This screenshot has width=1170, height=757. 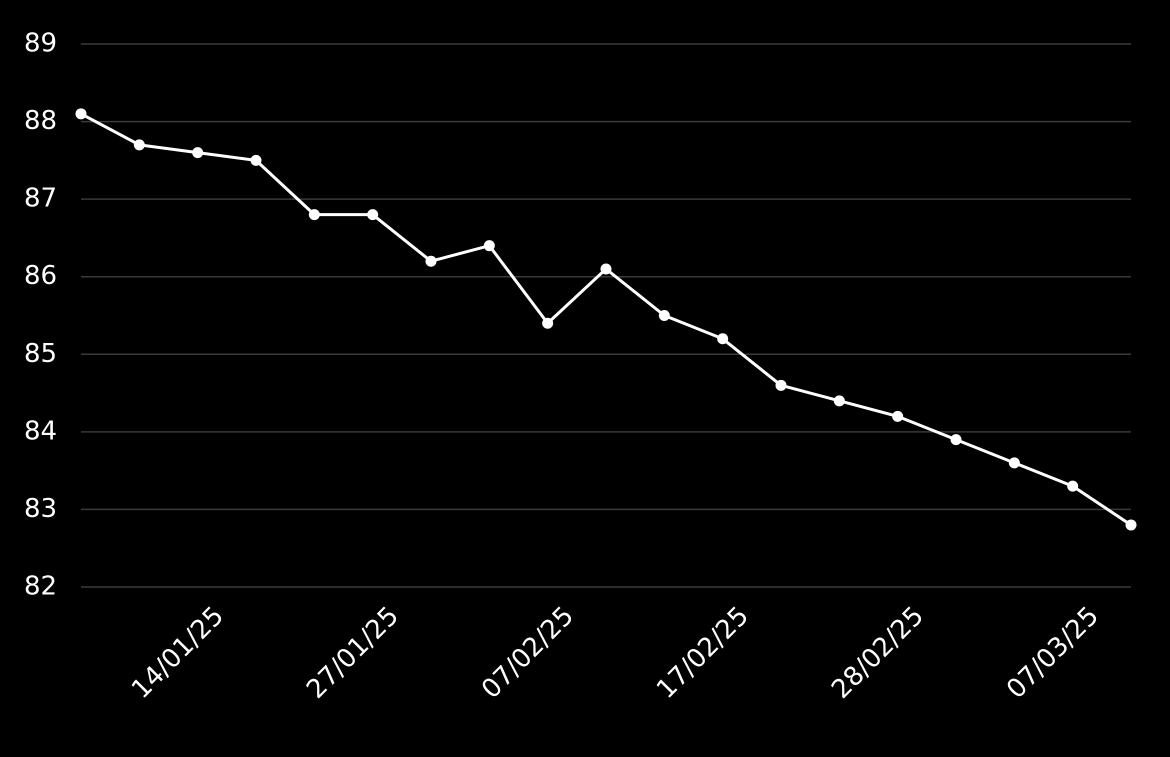 What do you see at coordinates (40, 276) in the screenshot?
I see `y-tick-label: 86` at bounding box center [40, 276].